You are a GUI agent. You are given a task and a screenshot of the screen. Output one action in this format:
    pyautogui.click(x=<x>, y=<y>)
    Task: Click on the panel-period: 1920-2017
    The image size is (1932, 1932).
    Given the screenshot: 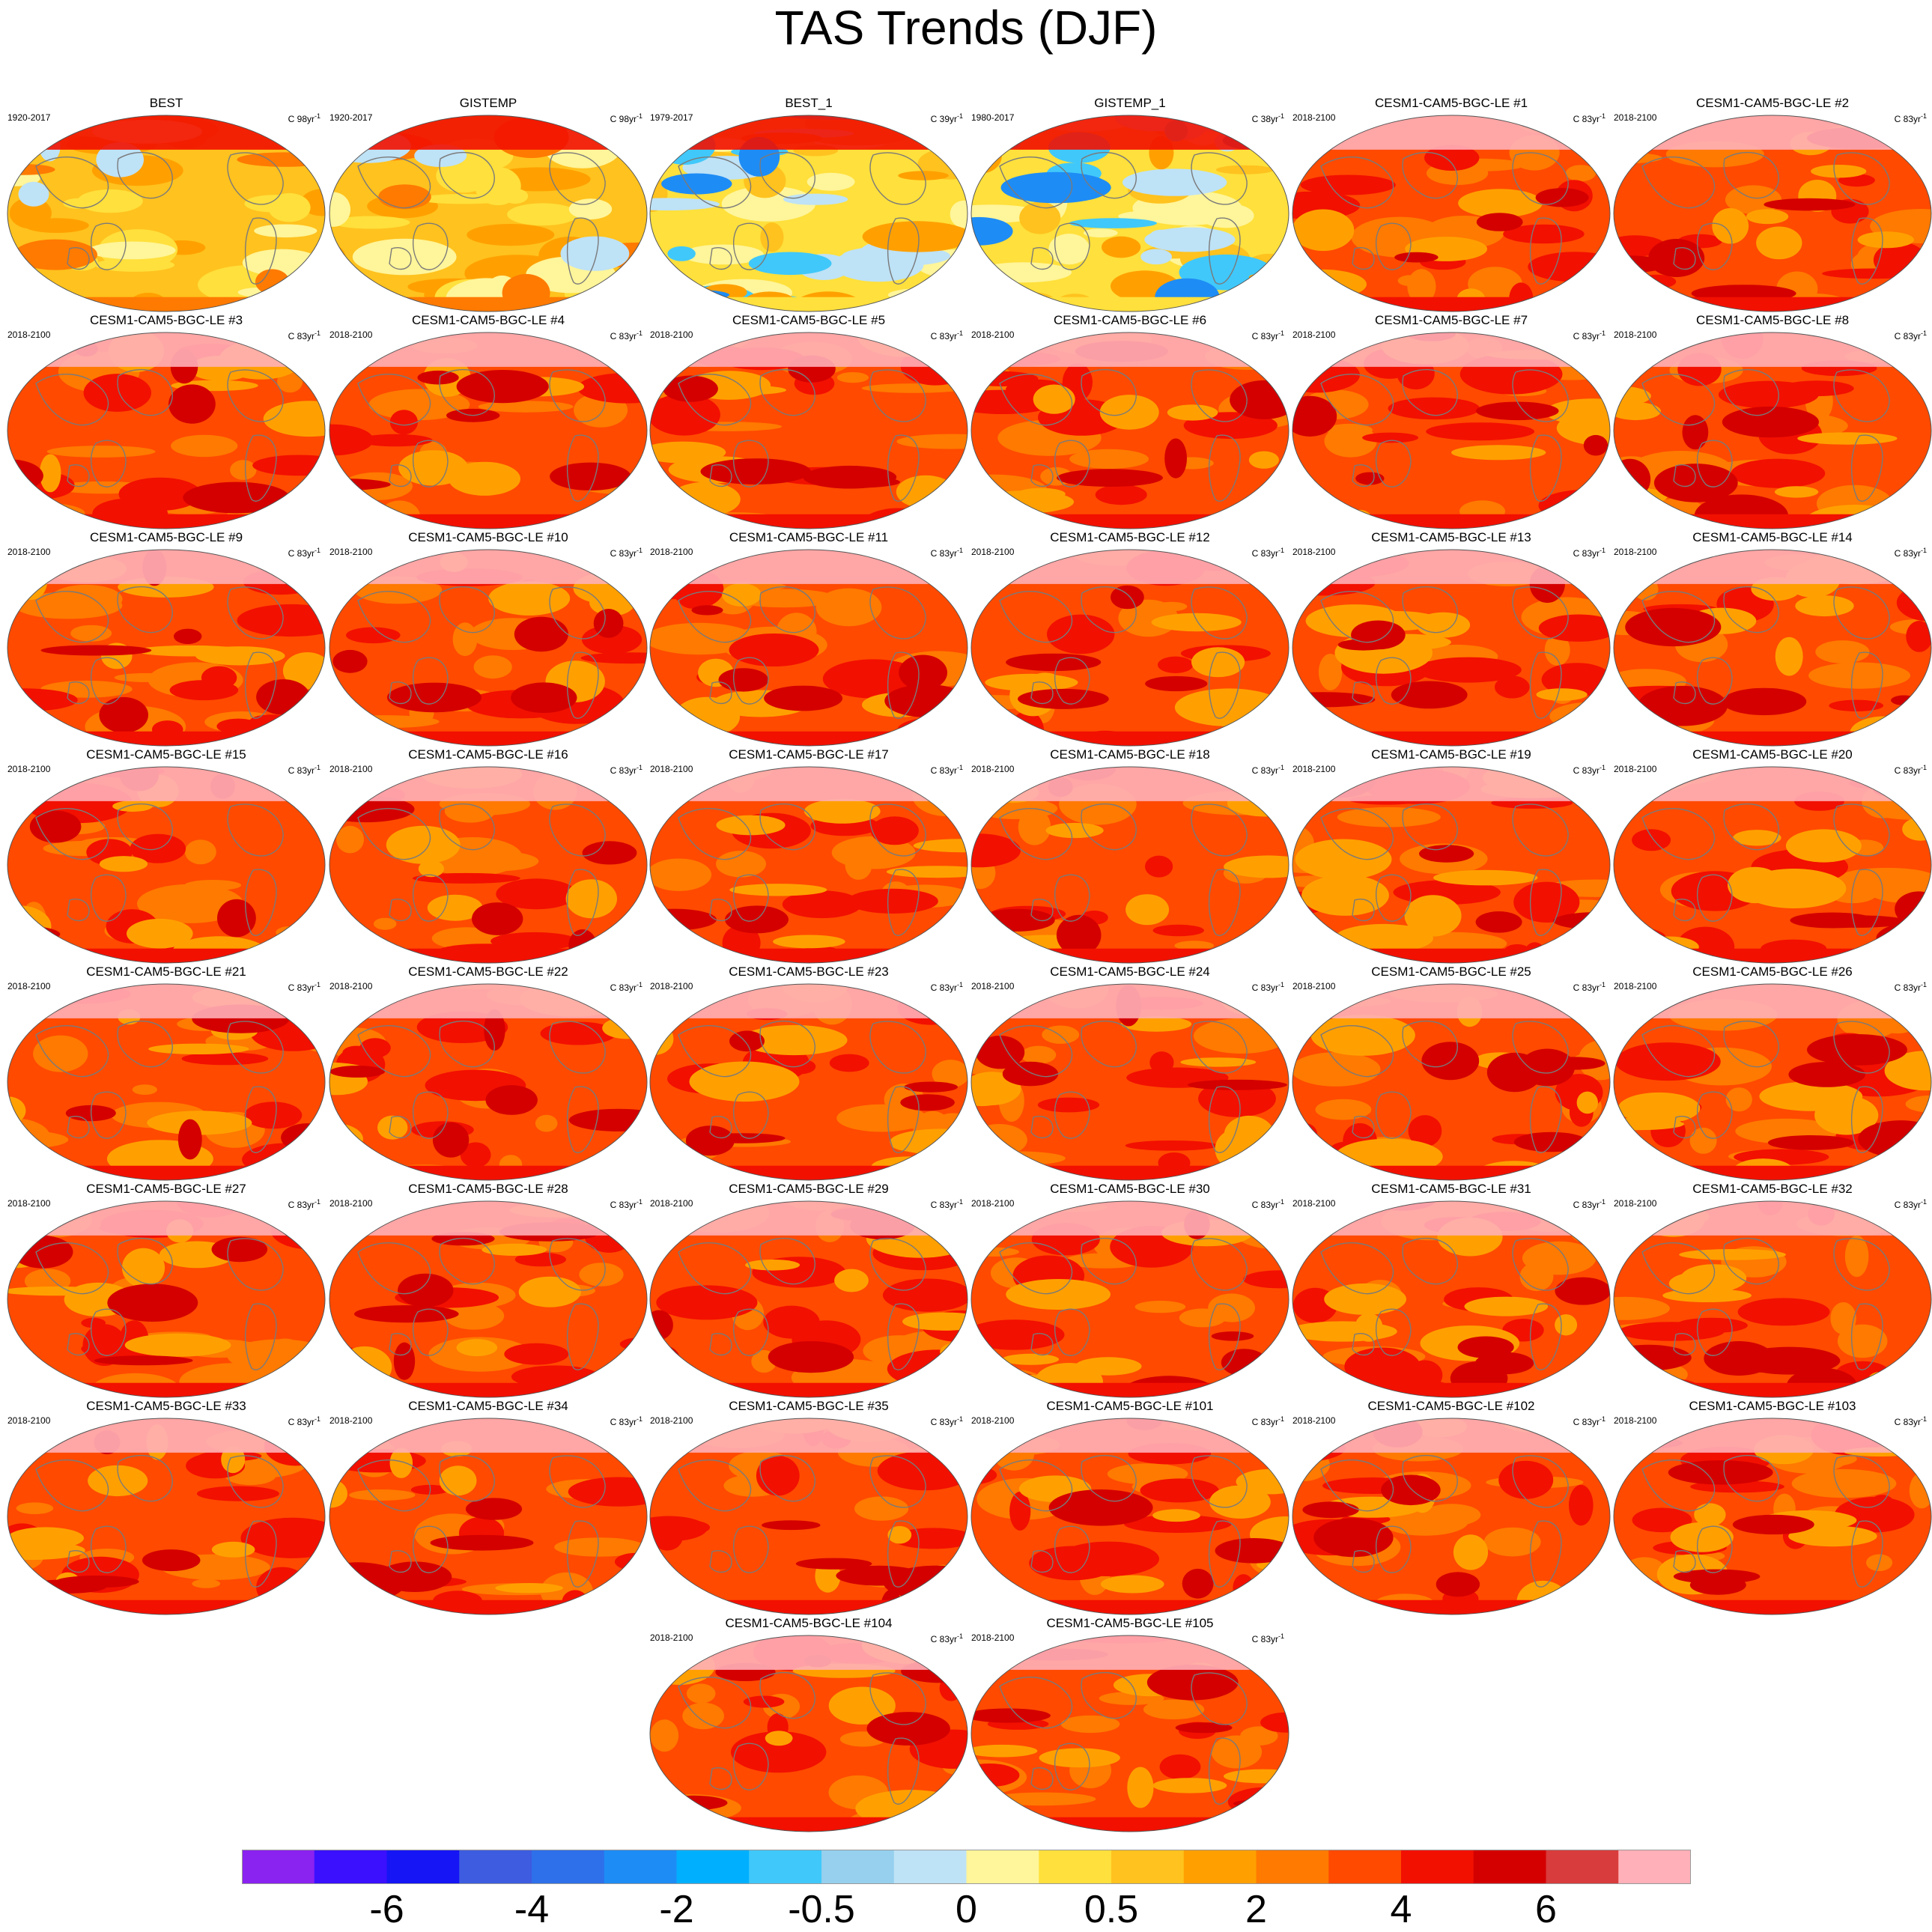 What is the action you would take?
    pyautogui.click(x=350, y=117)
    